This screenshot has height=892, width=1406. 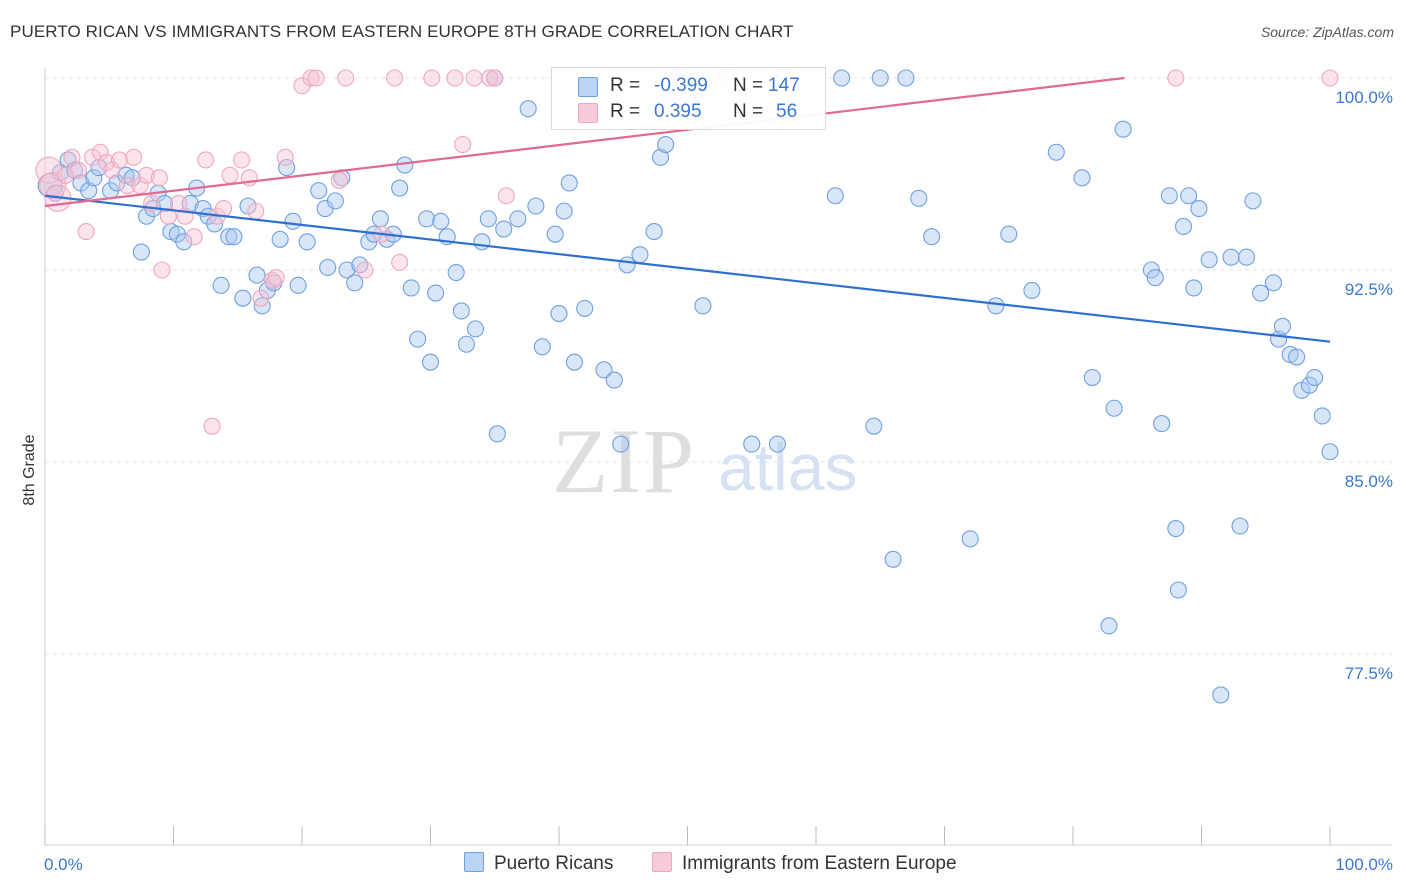 What do you see at coordinates (819, 863) in the screenshot?
I see `bottom-legend-label: Immigrants from Eastern Europe` at bounding box center [819, 863].